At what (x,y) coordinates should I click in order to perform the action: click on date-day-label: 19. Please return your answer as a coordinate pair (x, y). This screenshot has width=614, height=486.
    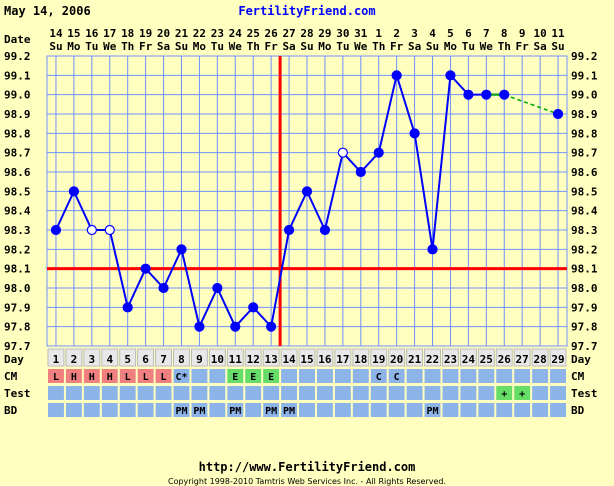
    Looking at the image, I should click on (145, 33).